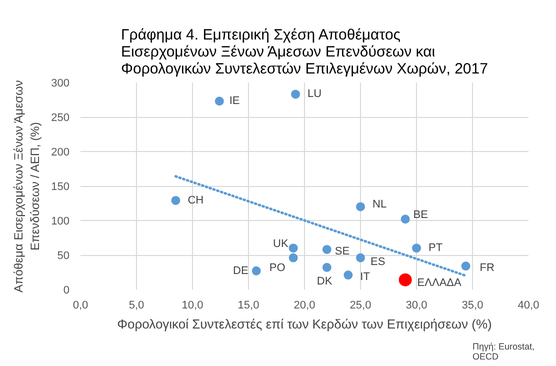  What do you see at coordinates (305, 306) in the screenshot?
I see `x-tick-label: 20,0` at bounding box center [305, 306].